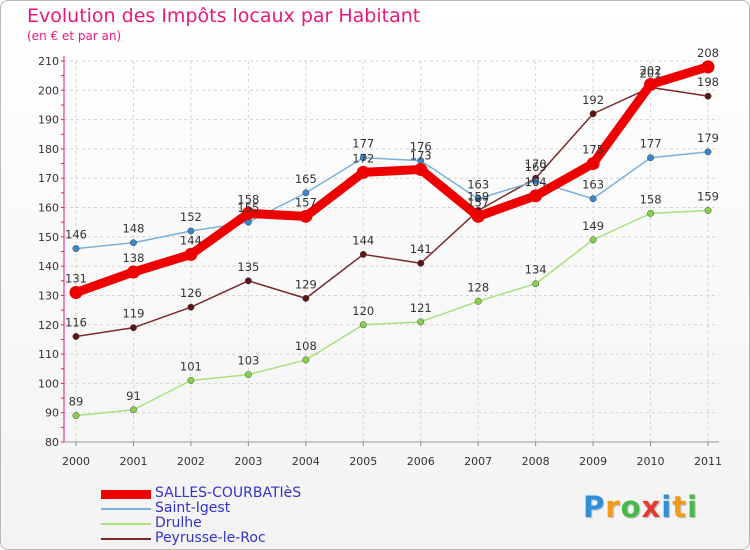  I want to click on data-label: 179, so click(708, 138).